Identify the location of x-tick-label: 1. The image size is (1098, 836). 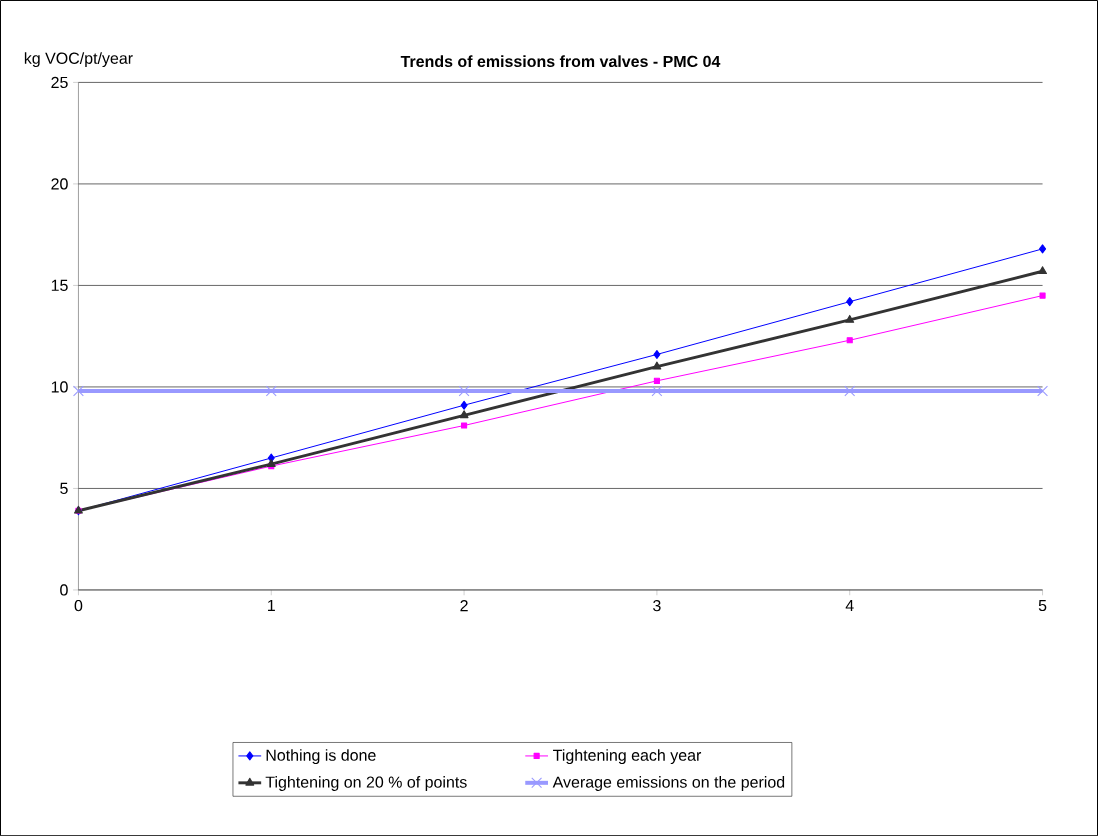
(271, 605).